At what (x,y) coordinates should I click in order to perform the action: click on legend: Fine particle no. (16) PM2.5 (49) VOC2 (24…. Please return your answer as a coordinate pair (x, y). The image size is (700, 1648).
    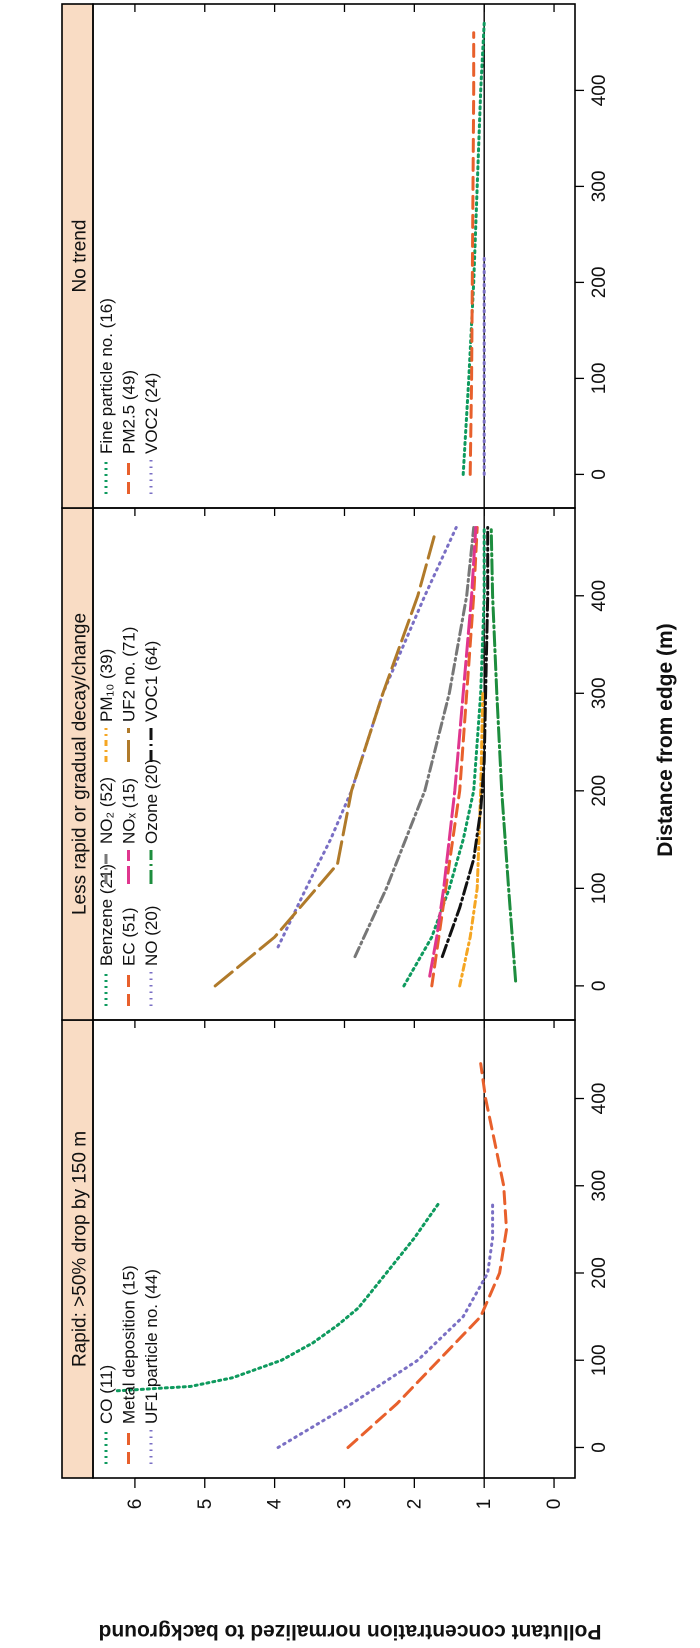
    Looking at the image, I should click on (129, 396).